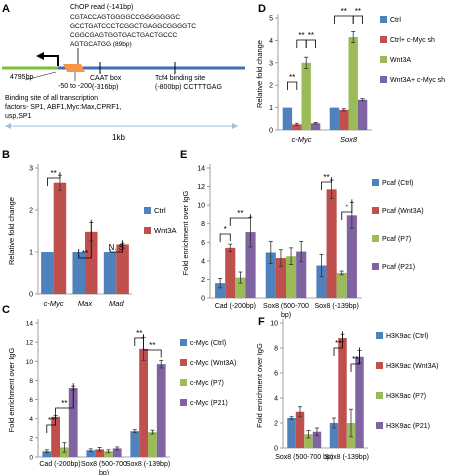 This screenshot has width=474, height=475. Describe the element at coordinates (133, 26) in the screenshot. I see `chop-read-seq-2: GCCTGATCCCTCGGCTGAGGCGGGGTC` at that location.